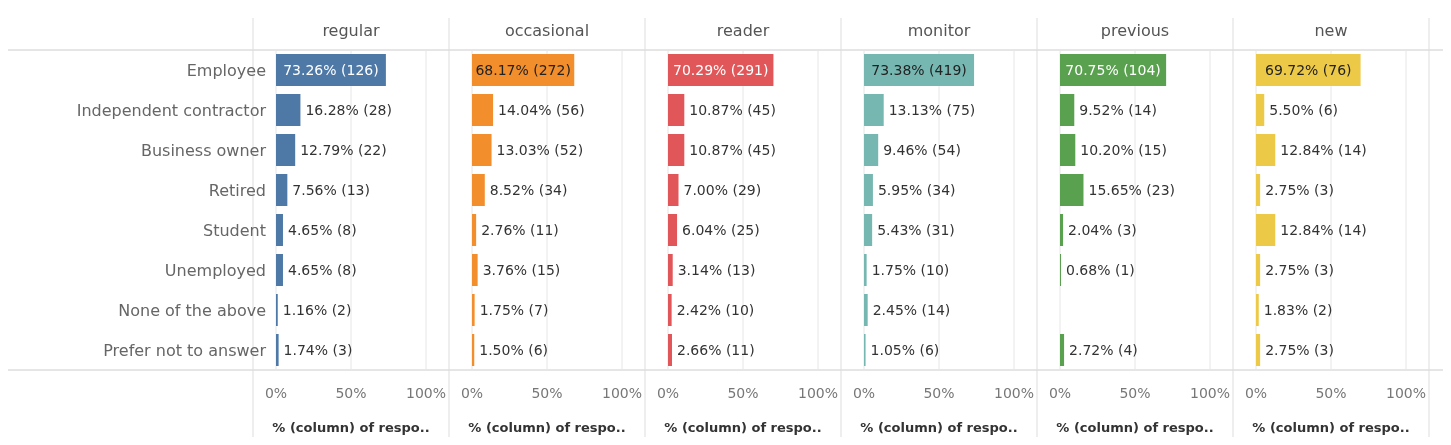 This screenshot has height=445, width=1451. Describe the element at coordinates (343, 149) in the screenshot. I see `data-label: 12.79% (22)` at that location.